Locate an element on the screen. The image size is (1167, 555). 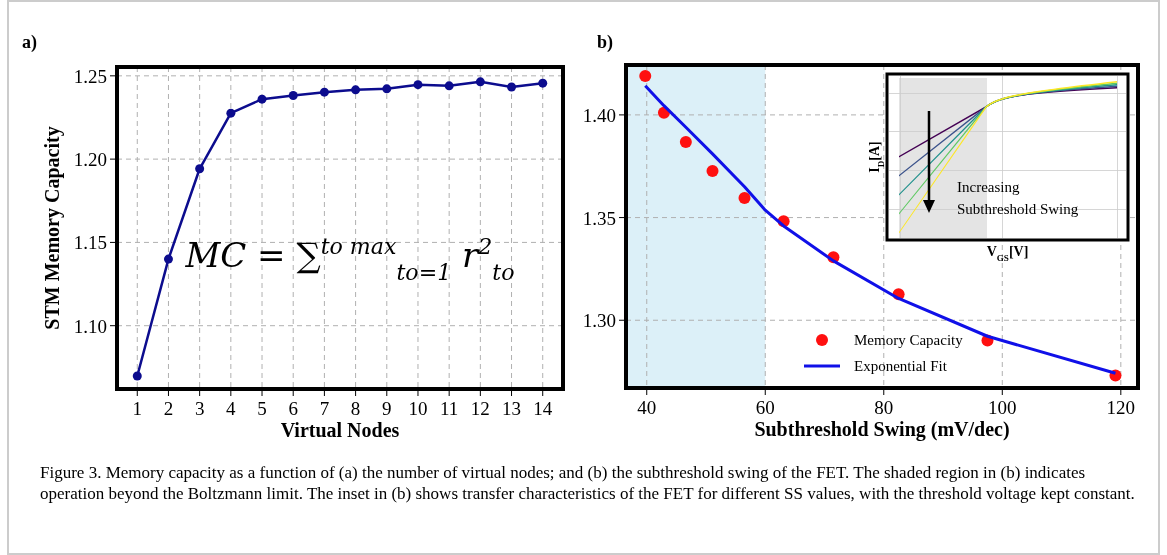
x-tick-label: 120 is located at coordinates (1121, 407).